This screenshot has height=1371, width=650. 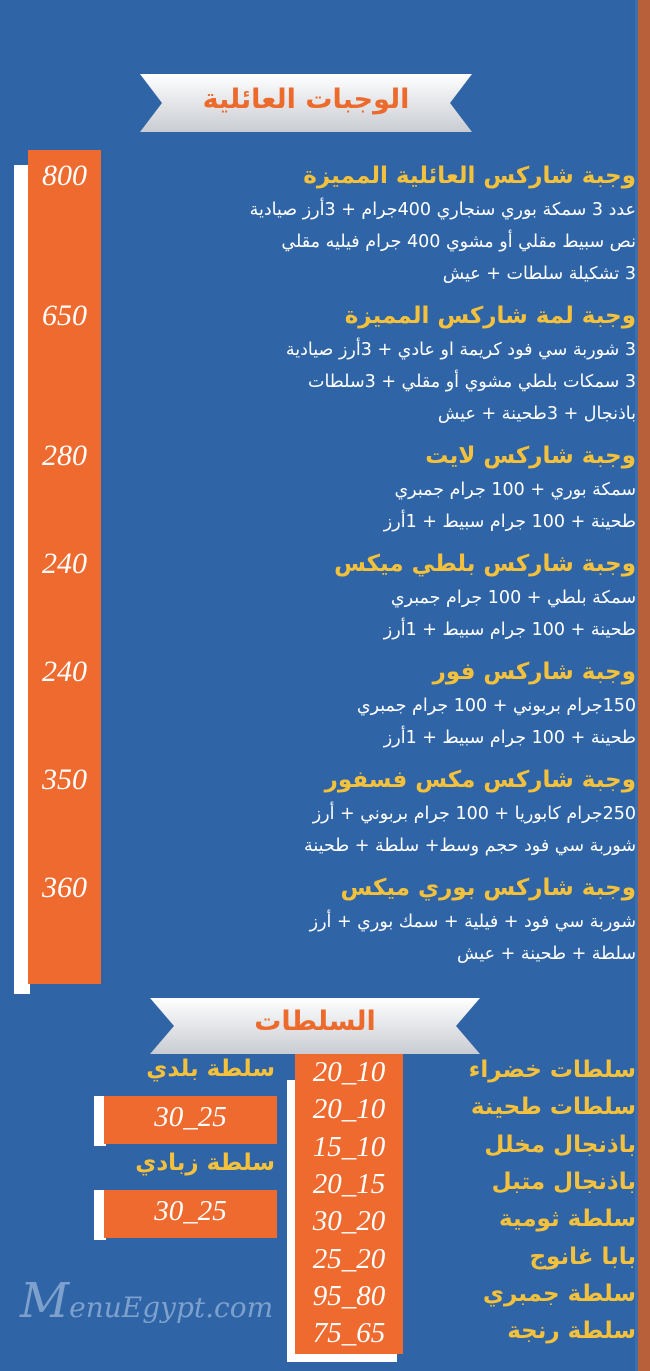 What do you see at coordinates (349, 1183) in the screenshot?
I see `salad-price: 20_15` at bounding box center [349, 1183].